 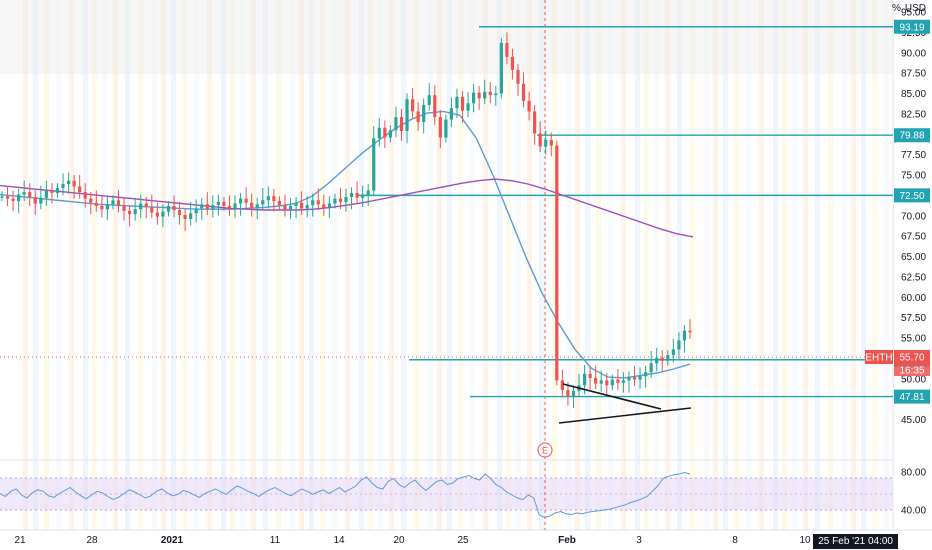 I want to click on rsi-axis-ticks: 80.00 40.00, so click(x=913, y=492).